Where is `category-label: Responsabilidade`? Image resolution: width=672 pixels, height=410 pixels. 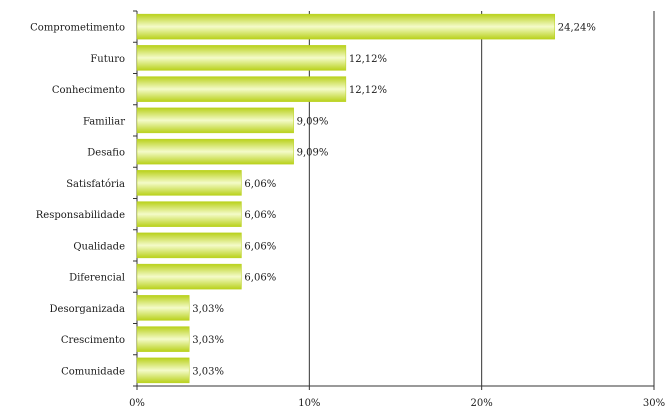 category-label: Responsabilidade is located at coordinates (80, 215).